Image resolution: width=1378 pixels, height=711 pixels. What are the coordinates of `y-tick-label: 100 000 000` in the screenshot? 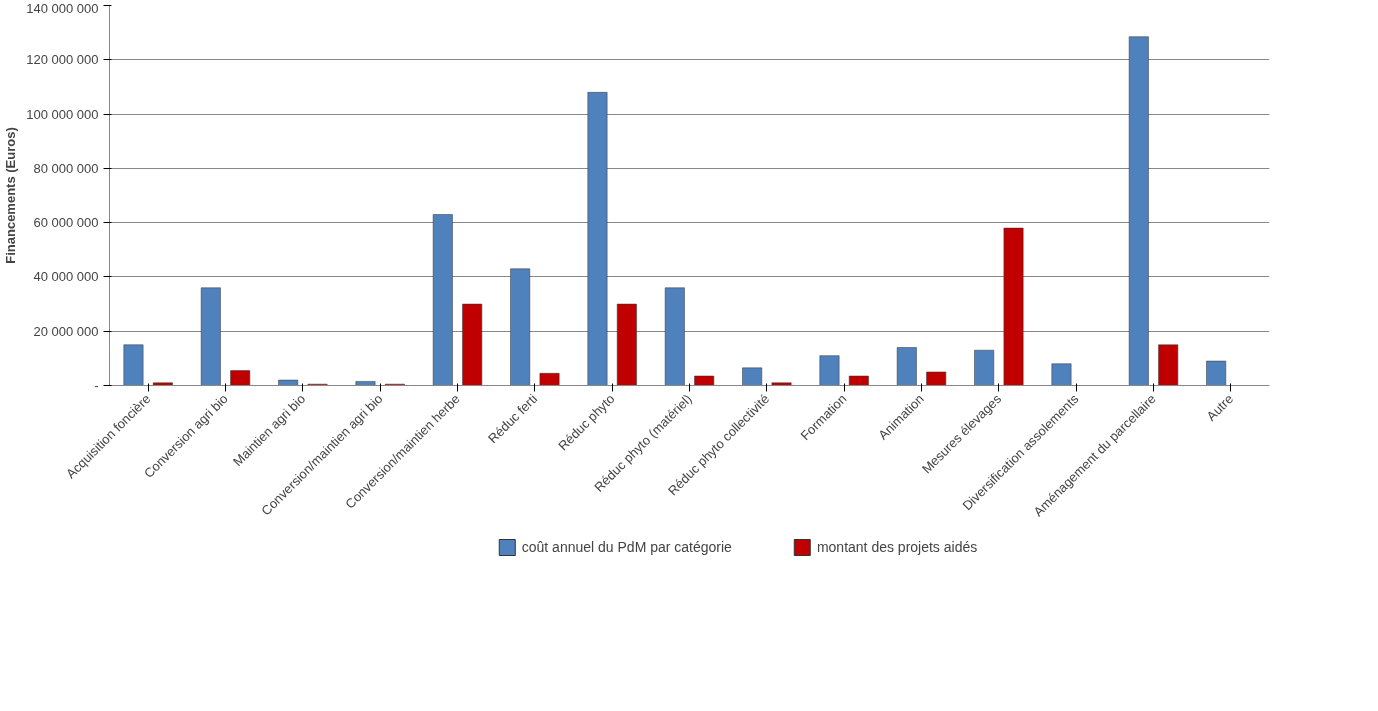 It's located at (62, 114).